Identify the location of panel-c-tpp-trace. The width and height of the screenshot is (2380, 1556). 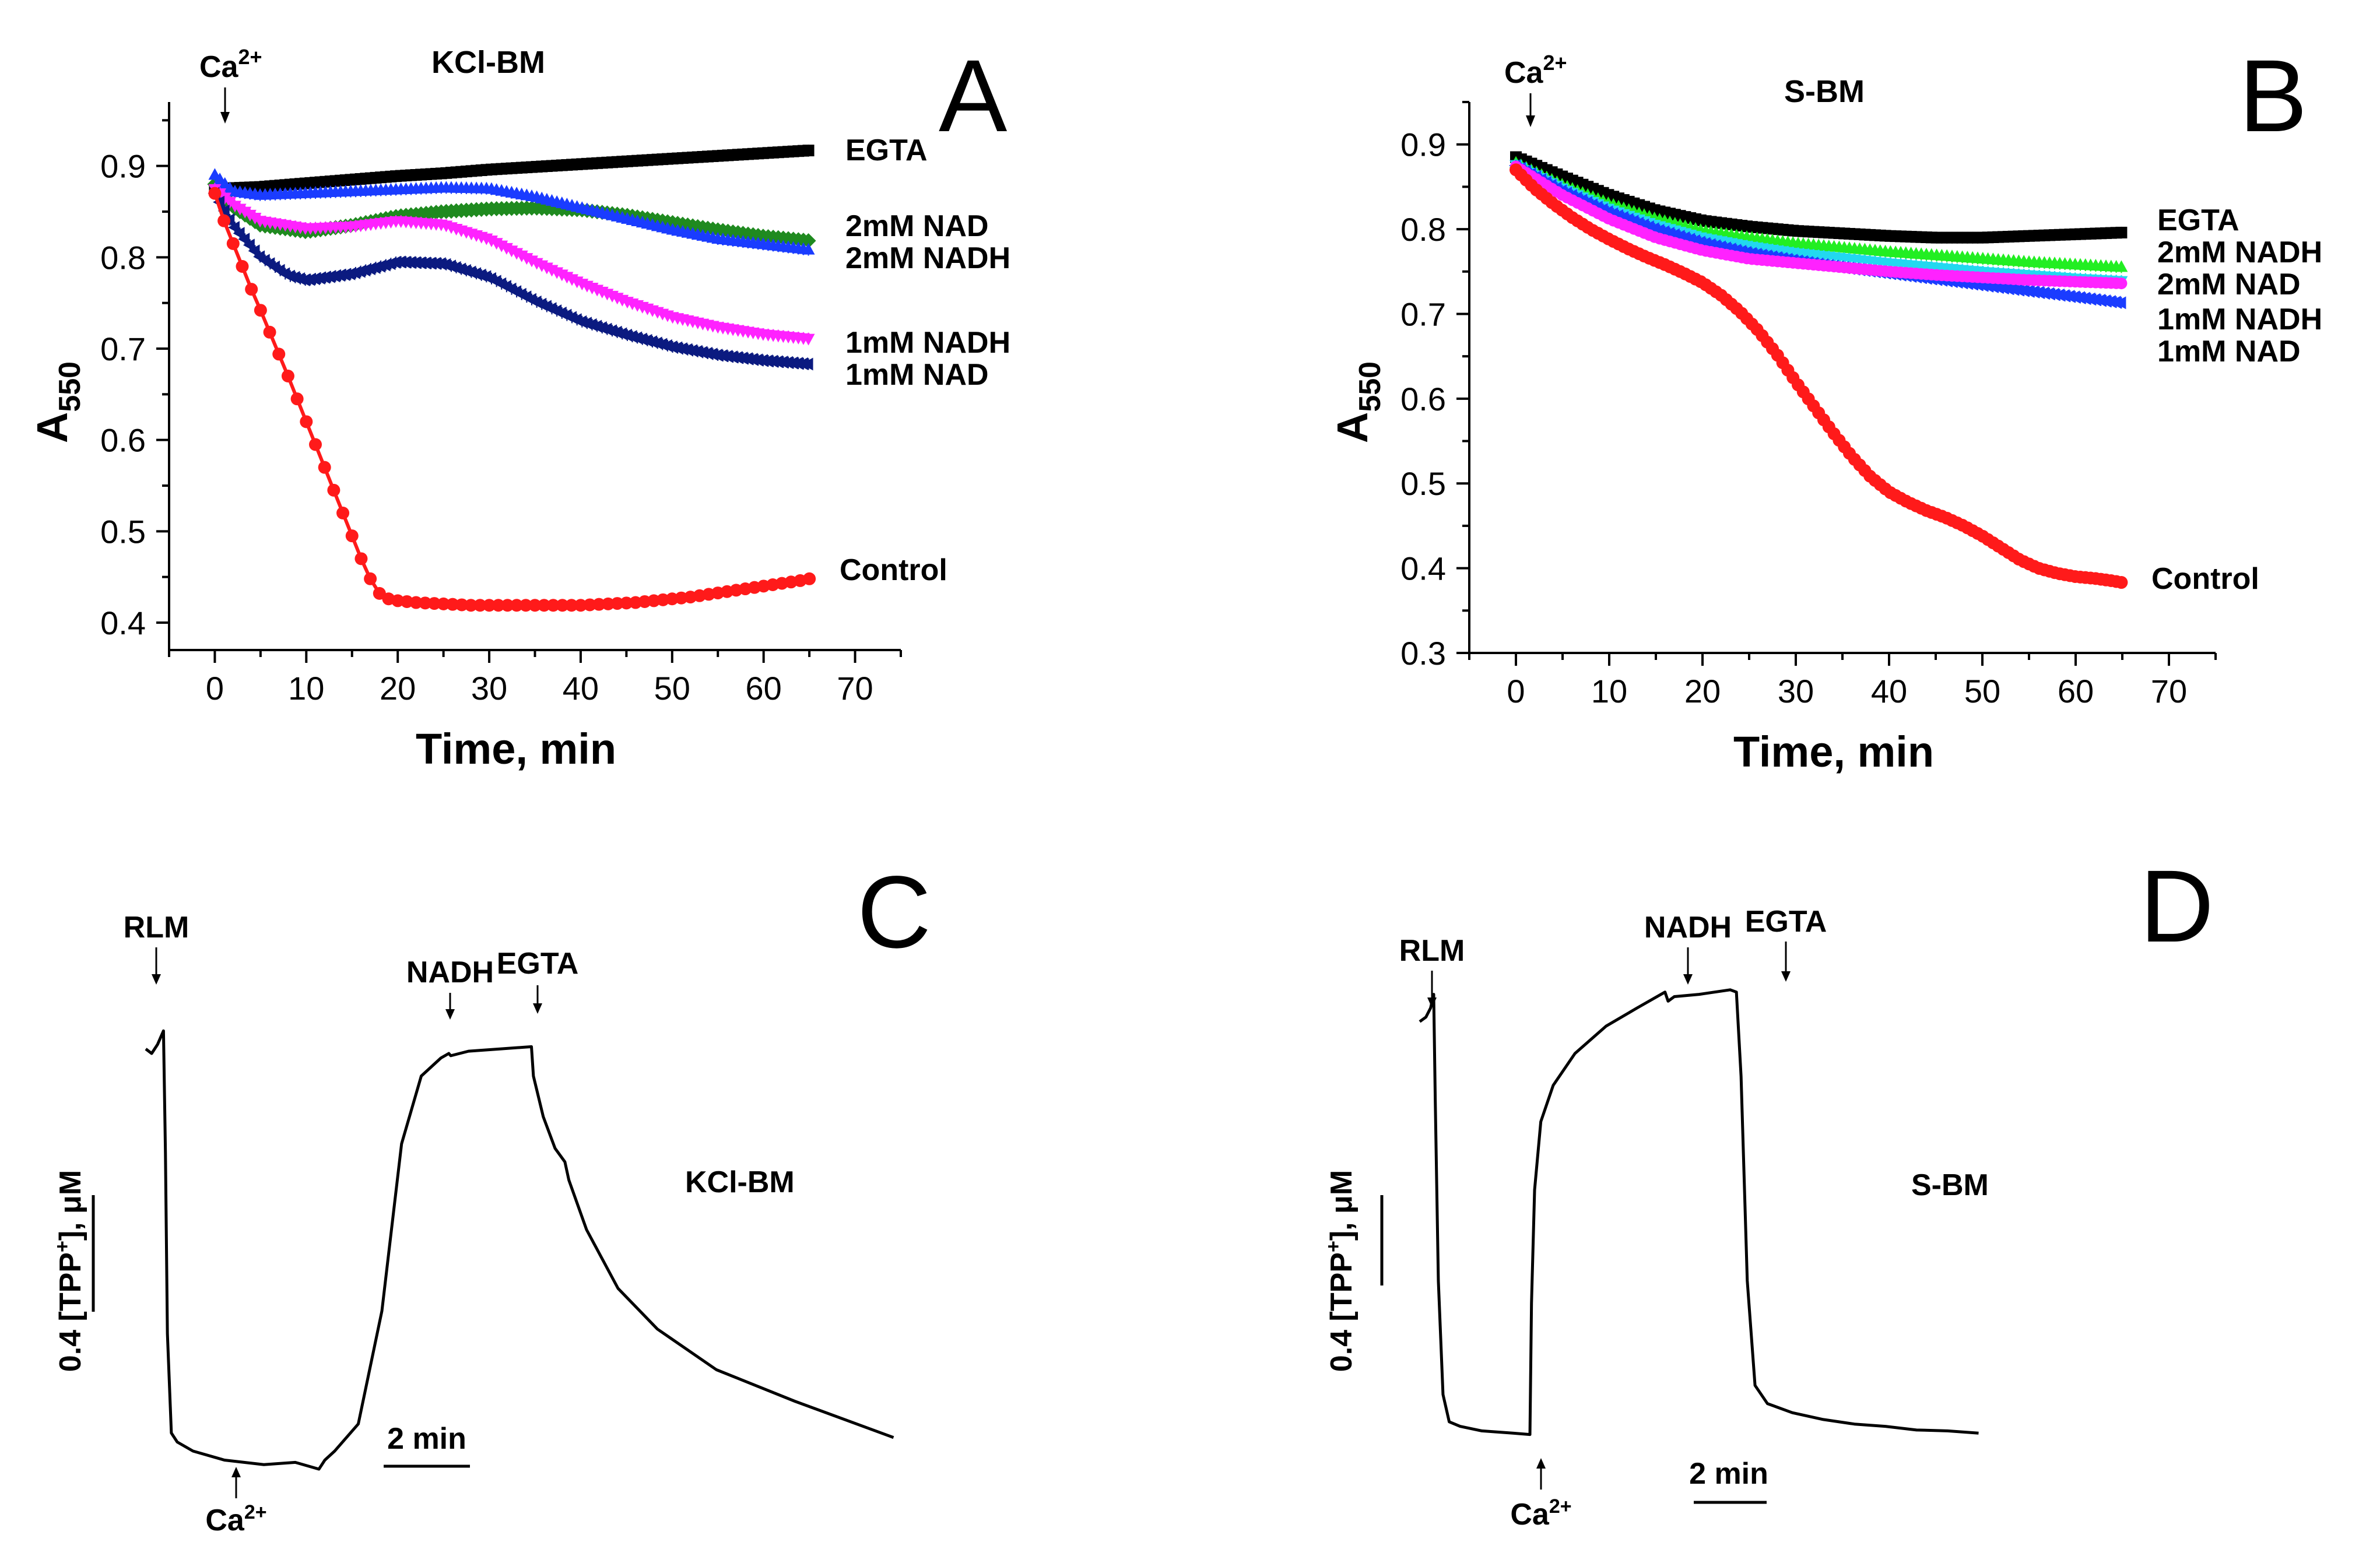
(519, 1250).